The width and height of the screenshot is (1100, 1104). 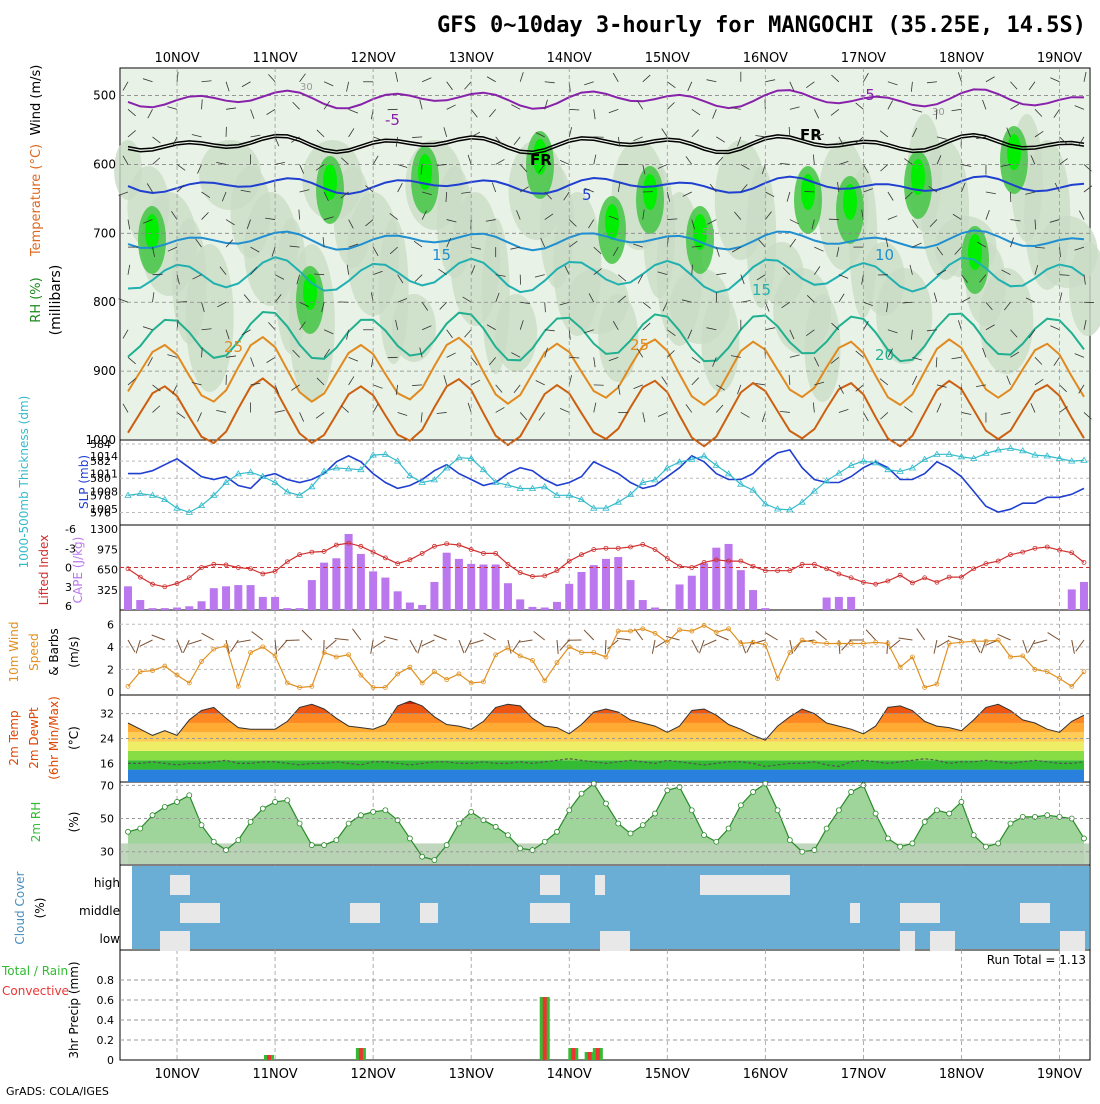 What do you see at coordinates (884, 355) in the screenshot?
I see `contour-label: 20` at bounding box center [884, 355].